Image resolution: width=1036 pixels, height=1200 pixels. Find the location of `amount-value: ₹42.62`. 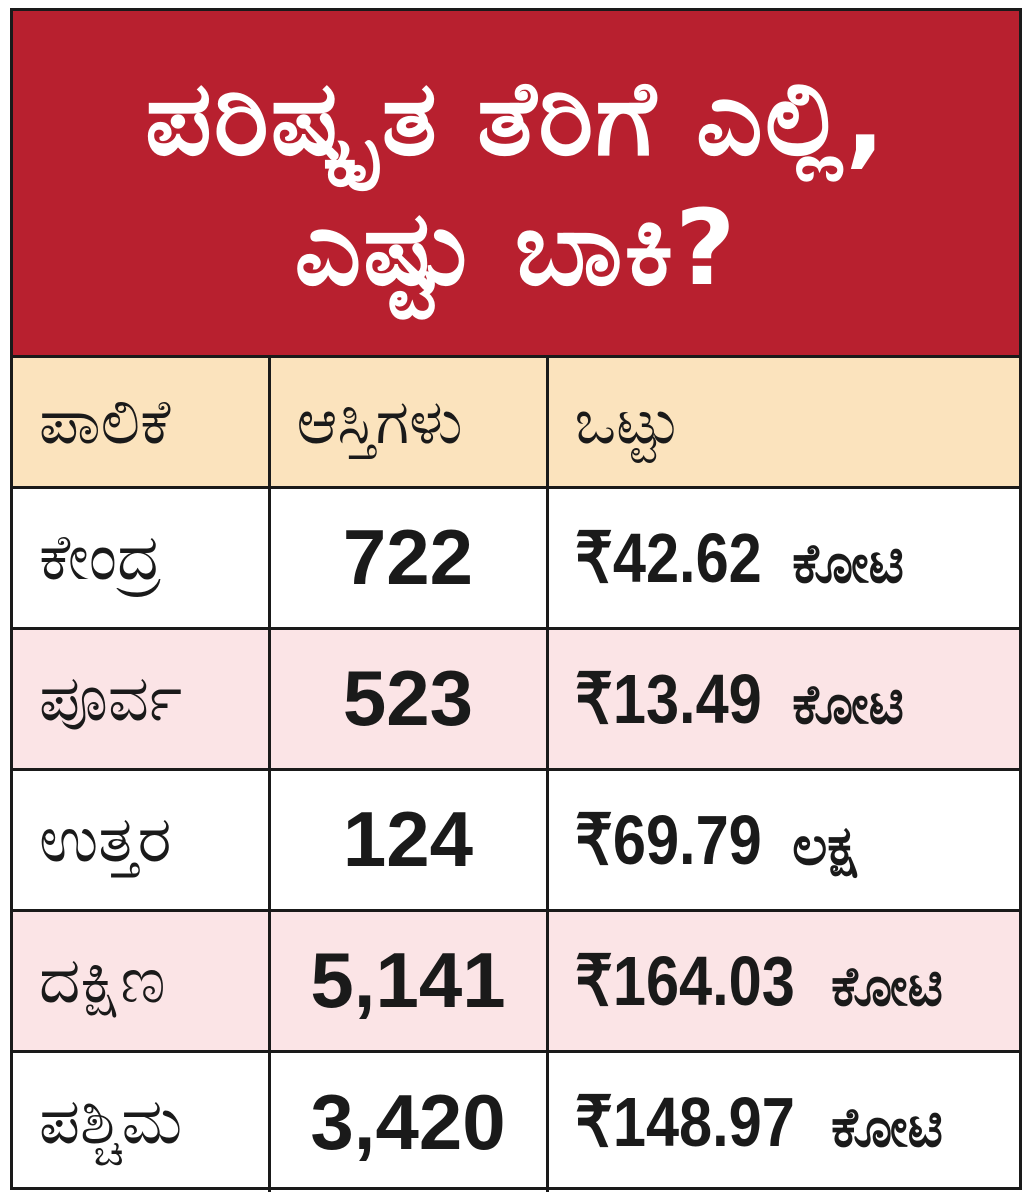

amount-value: ₹42.62 is located at coordinates (668, 557).